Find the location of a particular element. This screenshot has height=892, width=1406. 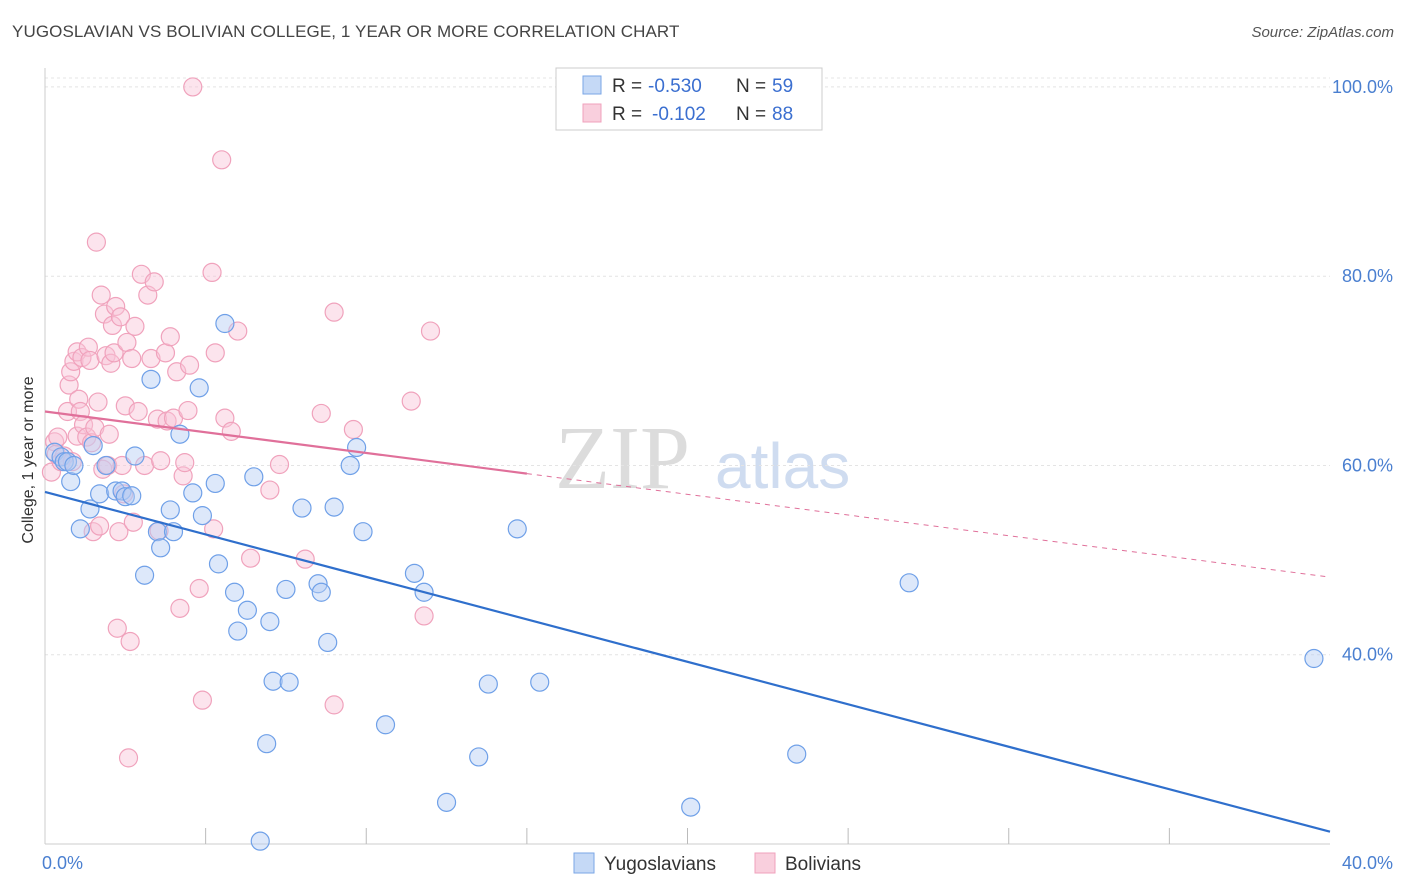

series-legend-swatch-bolivians is located at coordinates (765, 863).